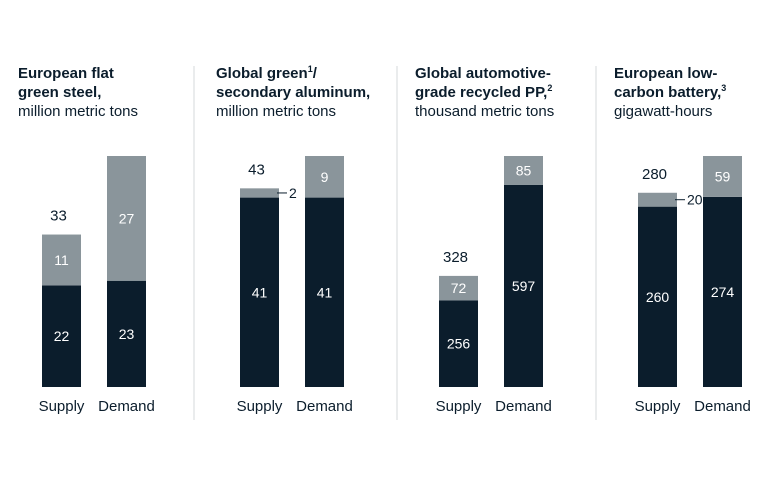  Describe the element at coordinates (293, 193) in the screenshot. I see `callout-label: 2` at that location.